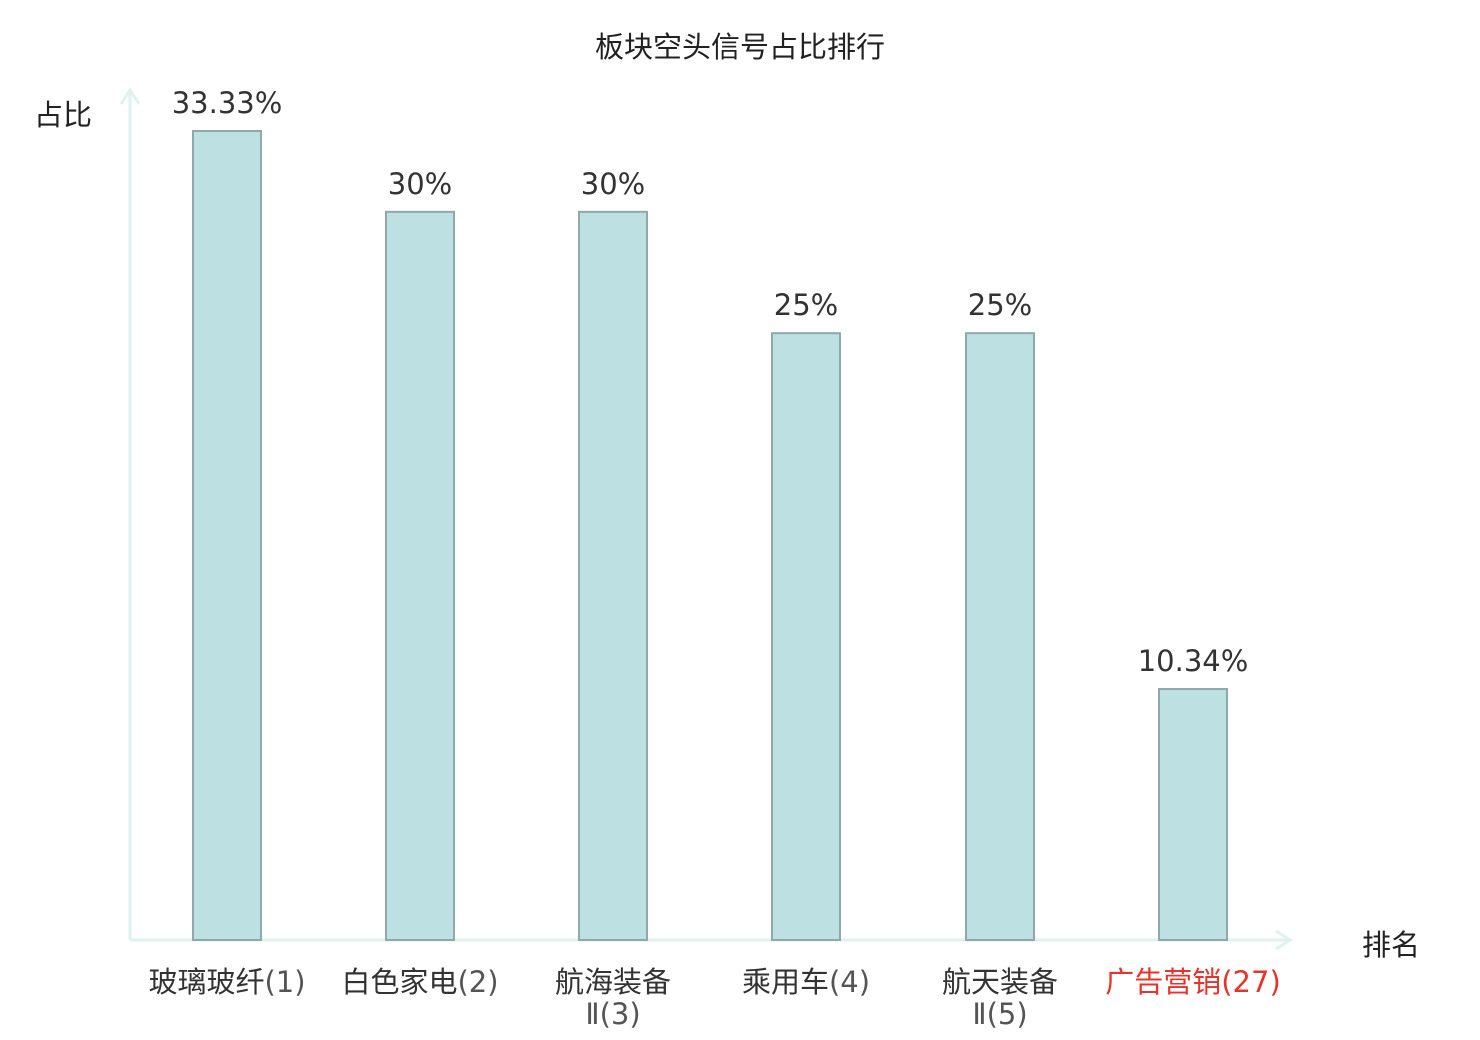  Describe the element at coordinates (785, 982) in the screenshot. I see `category-name: 乘用车` at that location.